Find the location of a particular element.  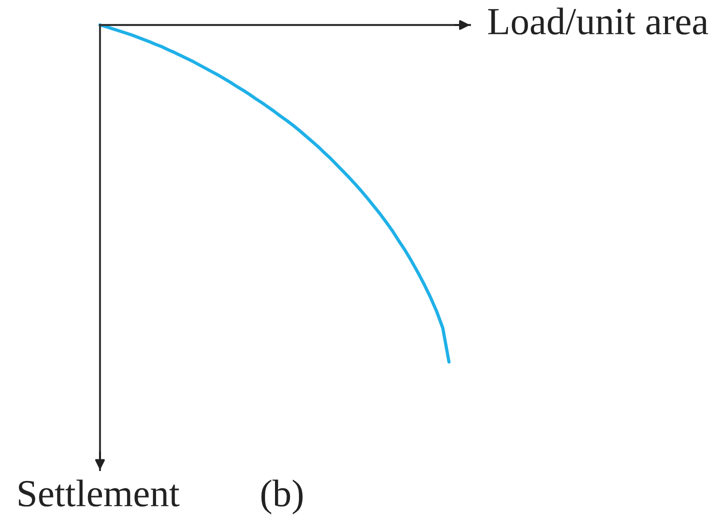

y-axis-title: Settlement is located at coordinates (99, 493).